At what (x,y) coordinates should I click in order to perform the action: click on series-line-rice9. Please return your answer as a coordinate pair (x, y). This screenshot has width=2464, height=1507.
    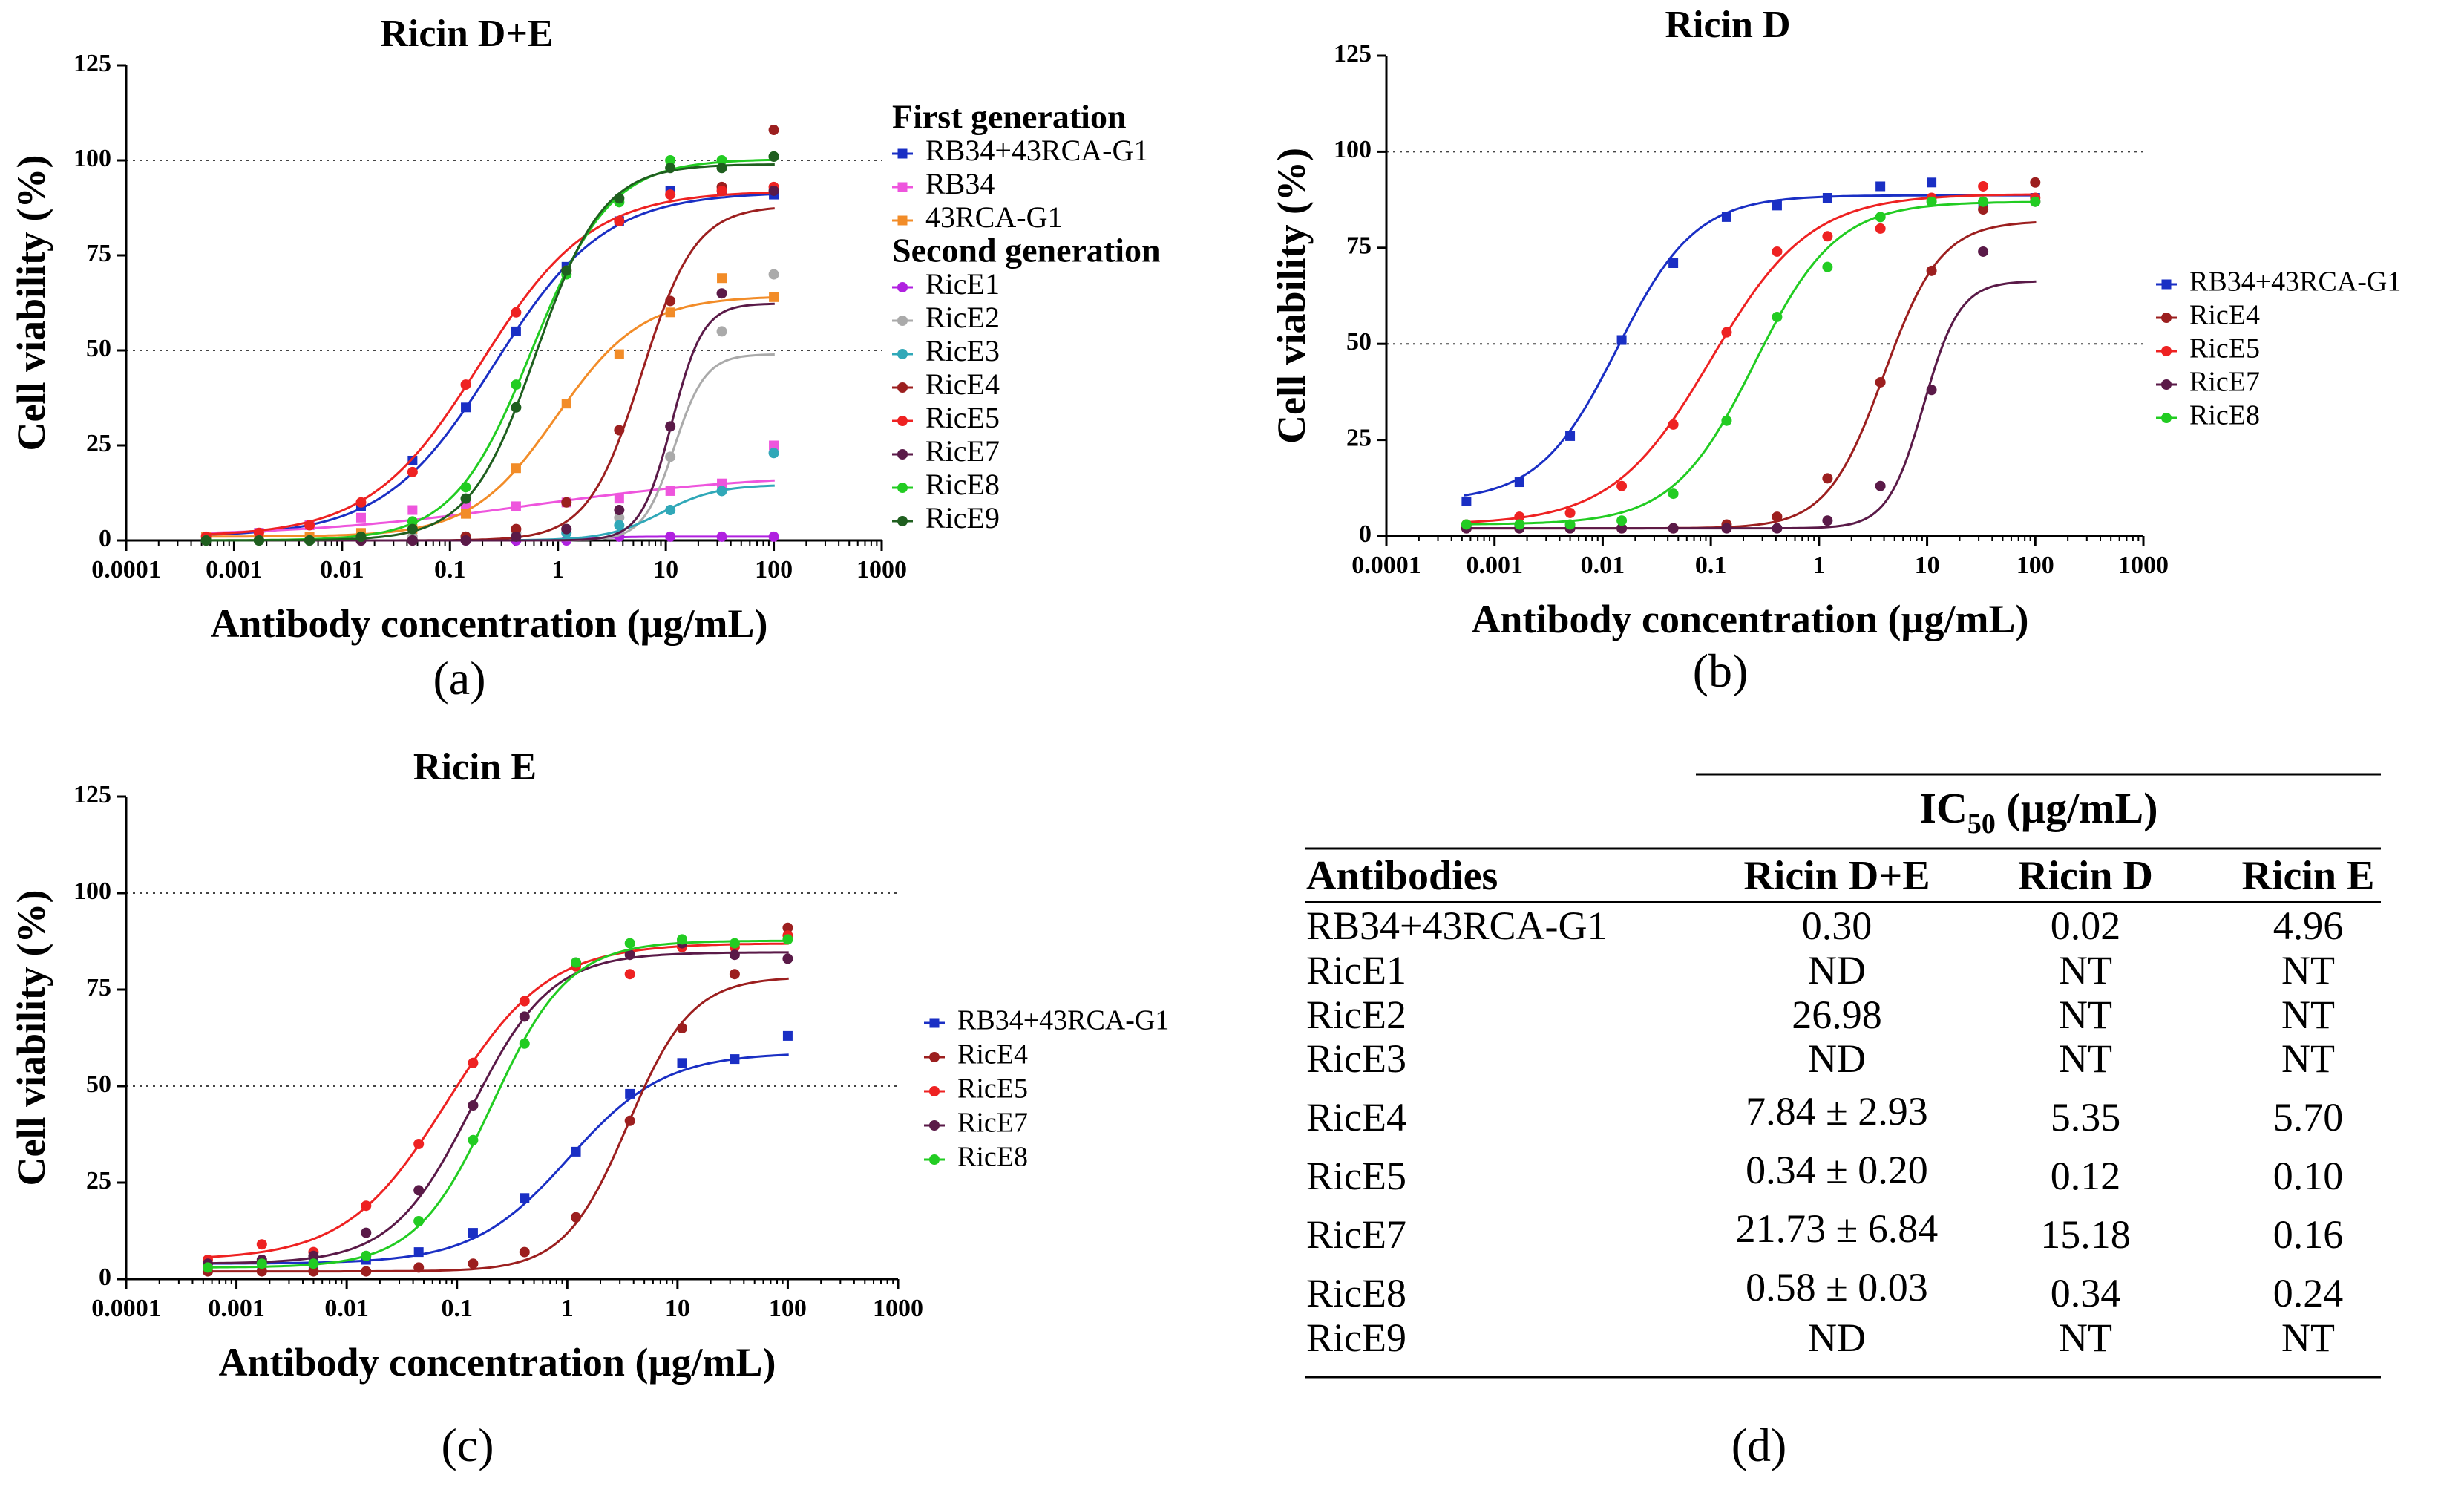
    Looking at the image, I should click on (489, 352).